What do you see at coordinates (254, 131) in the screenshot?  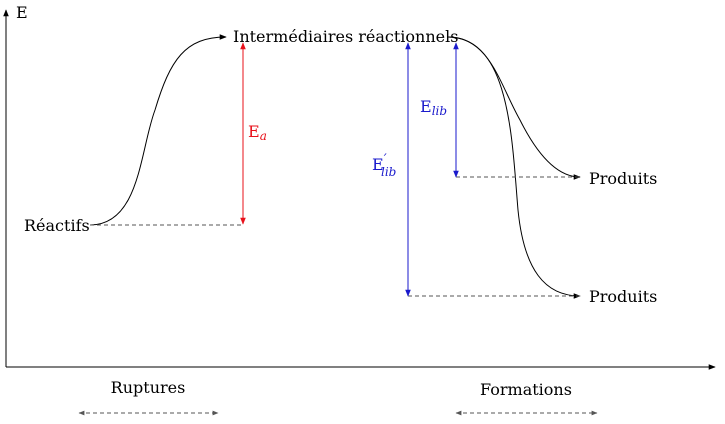 I see `ea-main: E` at bounding box center [254, 131].